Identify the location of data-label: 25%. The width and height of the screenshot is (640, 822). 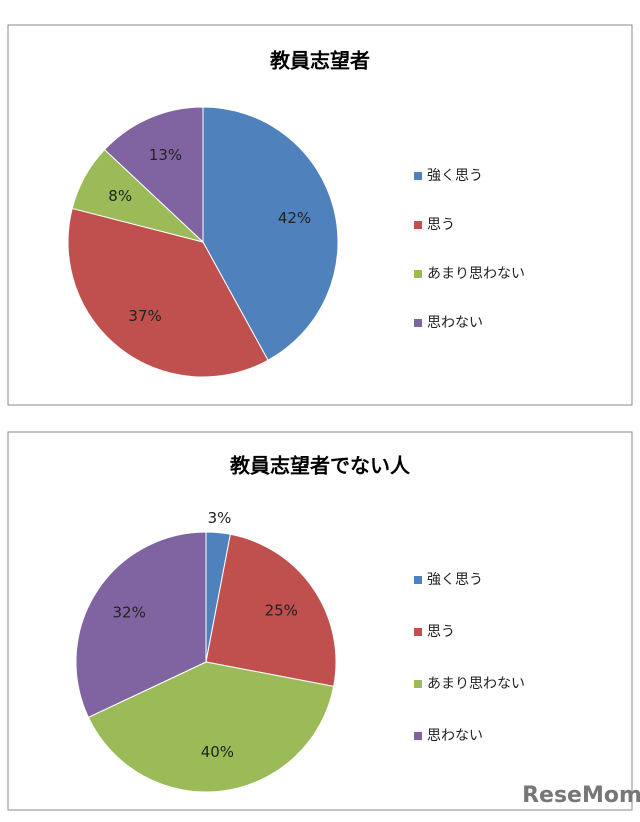
(281, 610).